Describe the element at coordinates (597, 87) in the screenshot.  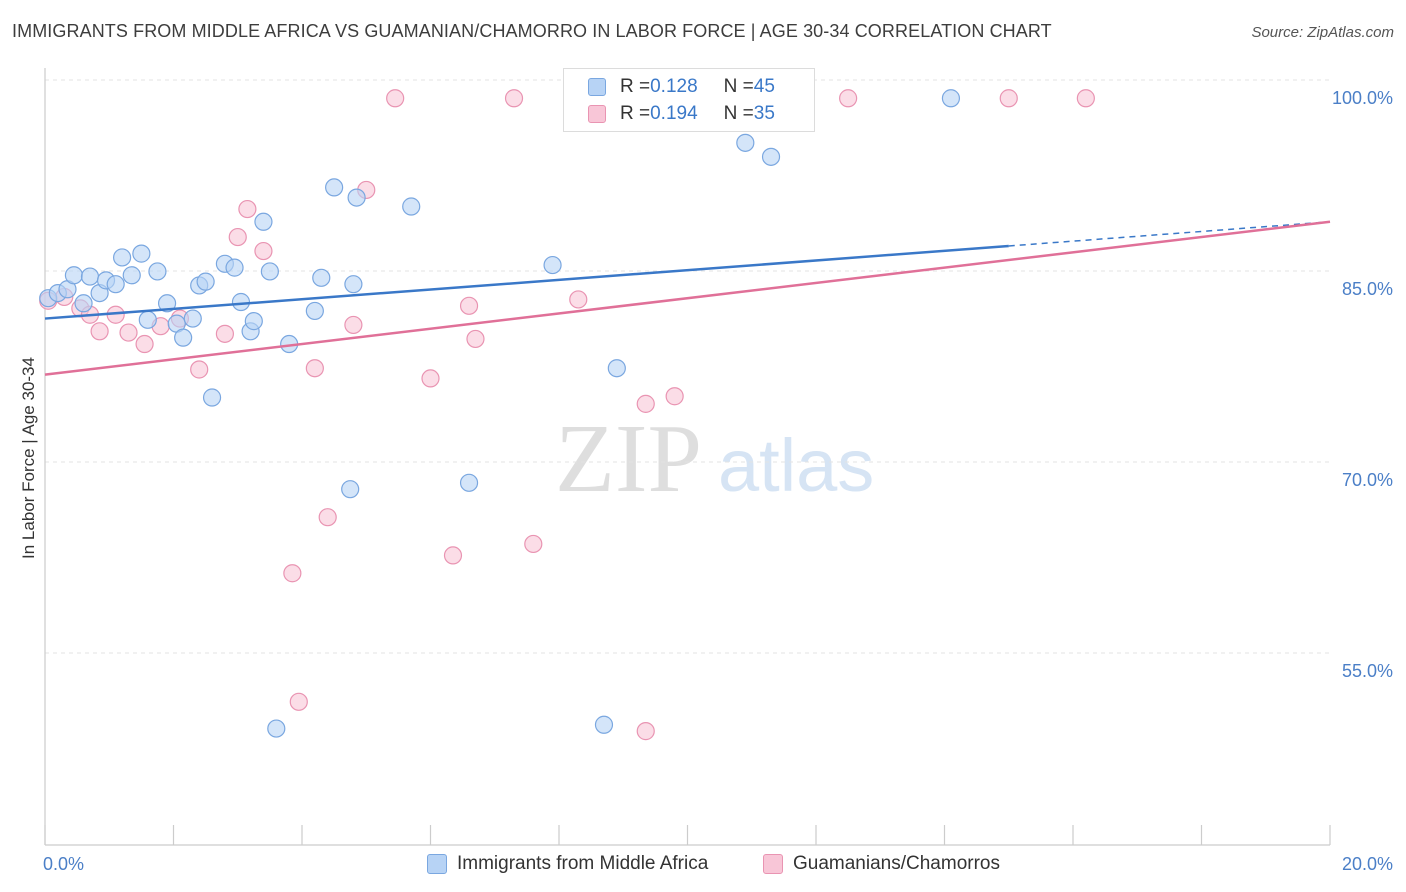
I see `legend-swatch-blue` at that location.